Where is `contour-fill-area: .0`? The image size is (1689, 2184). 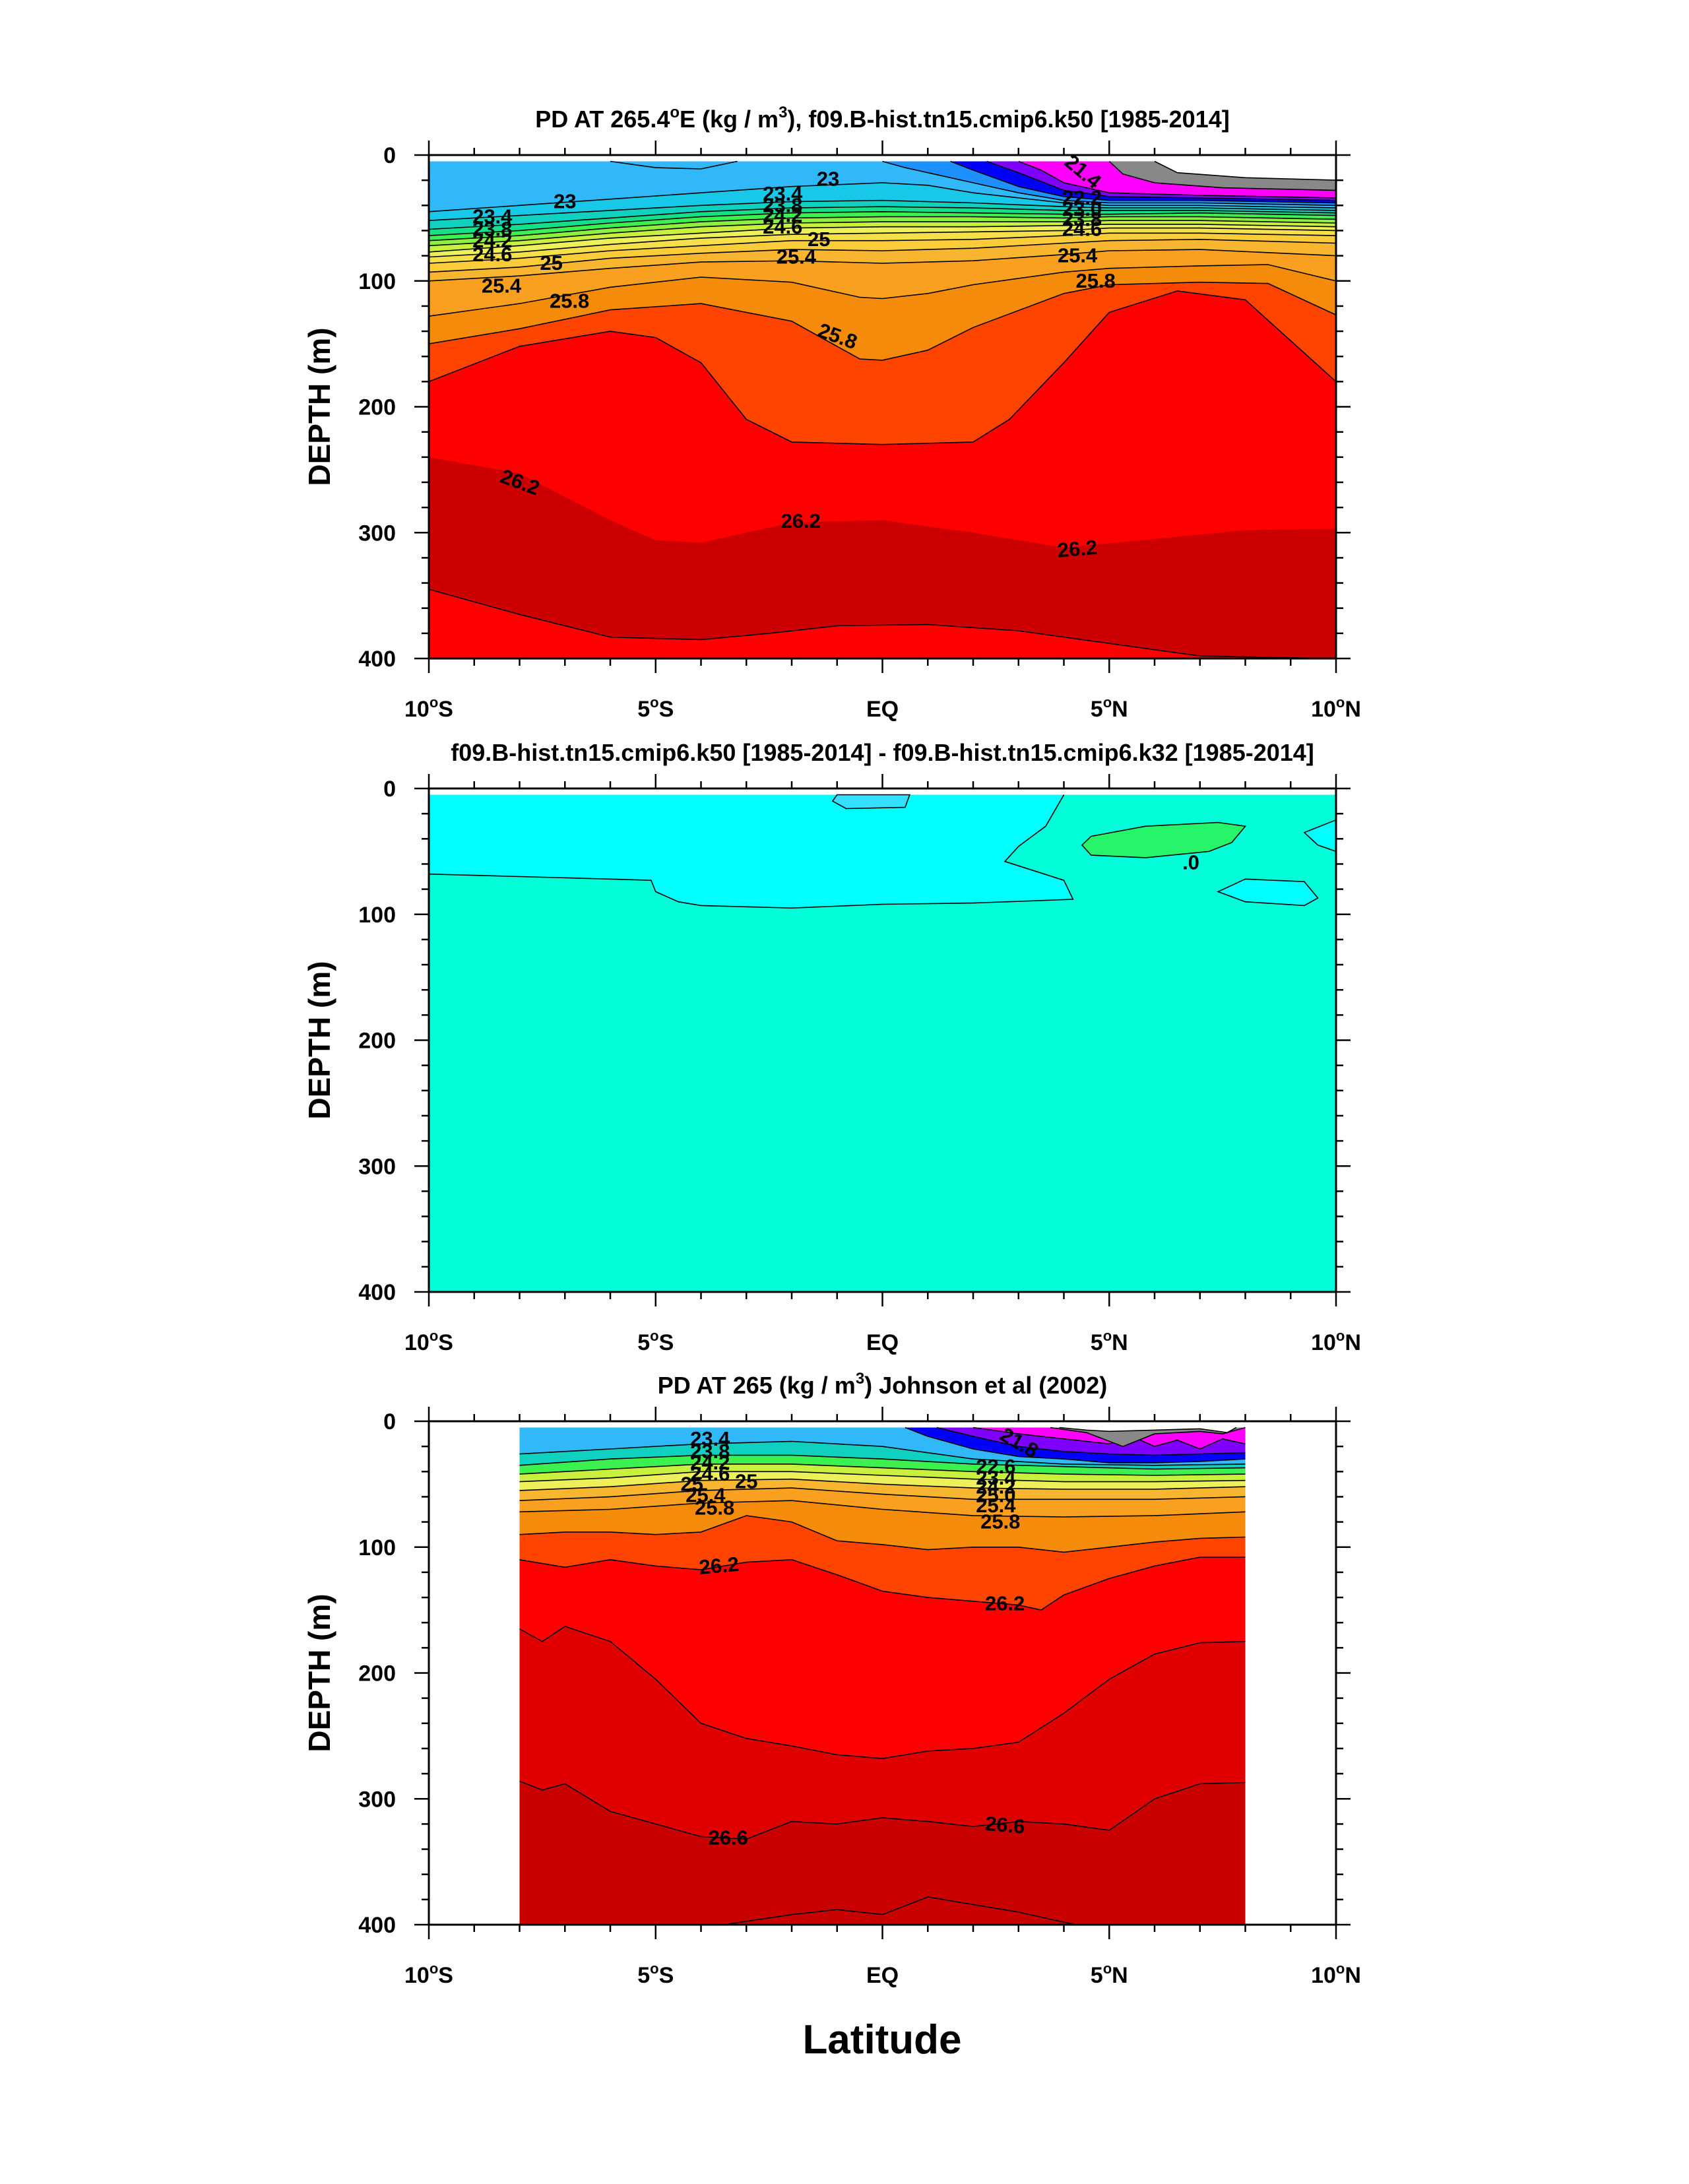
contour-fill-area: .0 is located at coordinates (882, 1043).